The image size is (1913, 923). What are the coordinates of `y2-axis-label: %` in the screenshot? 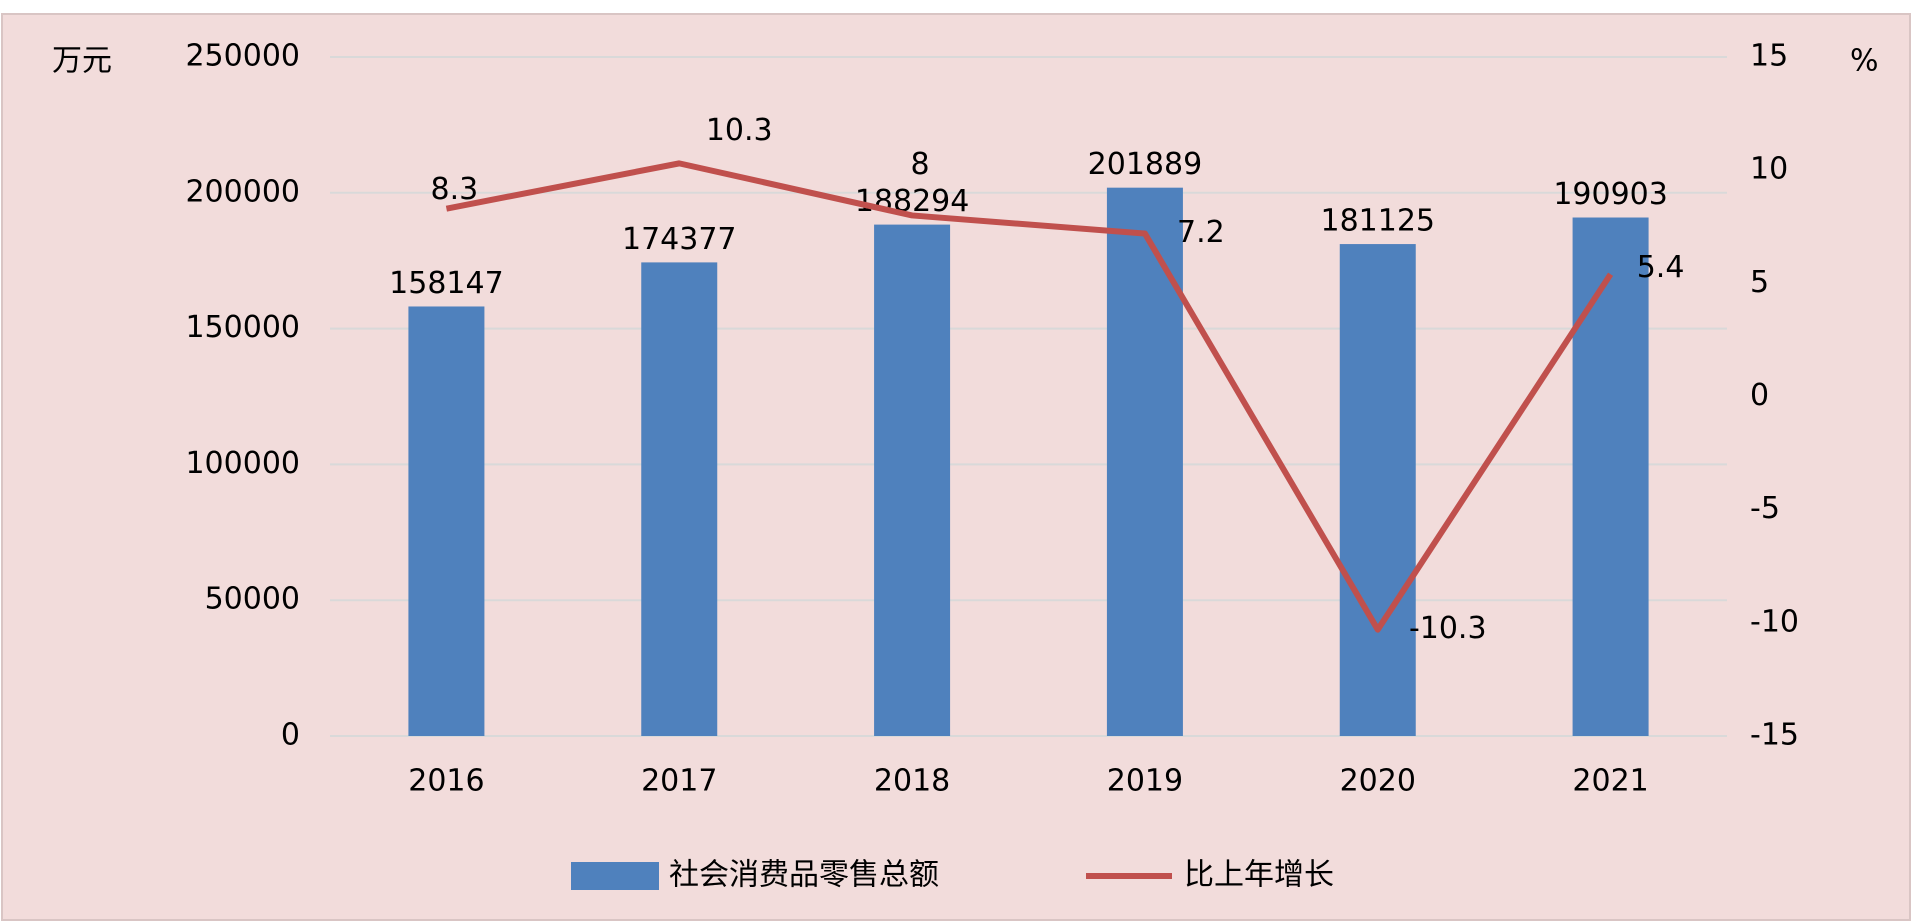 It's located at (1864, 61).